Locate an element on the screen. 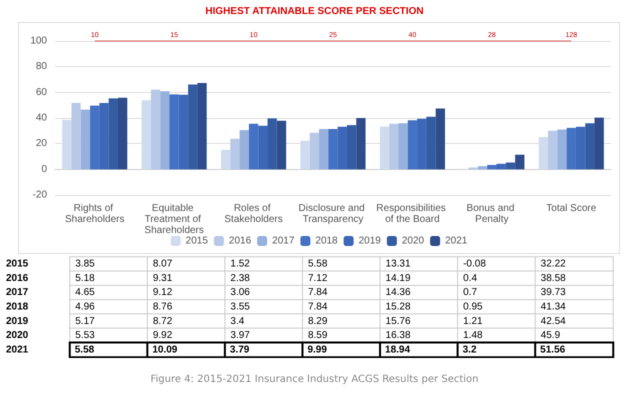 The height and width of the screenshot is (395, 629). data-label: 3.97 is located at coordinates (240, 336).